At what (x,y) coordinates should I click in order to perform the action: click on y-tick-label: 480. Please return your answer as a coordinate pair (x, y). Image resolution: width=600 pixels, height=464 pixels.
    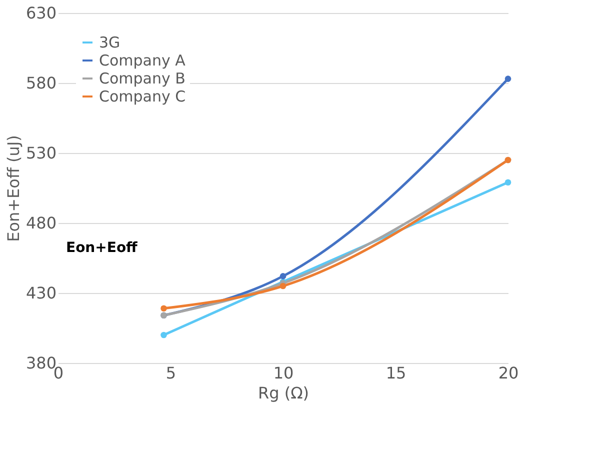
    Looking at the image, I should click on (41, 223).